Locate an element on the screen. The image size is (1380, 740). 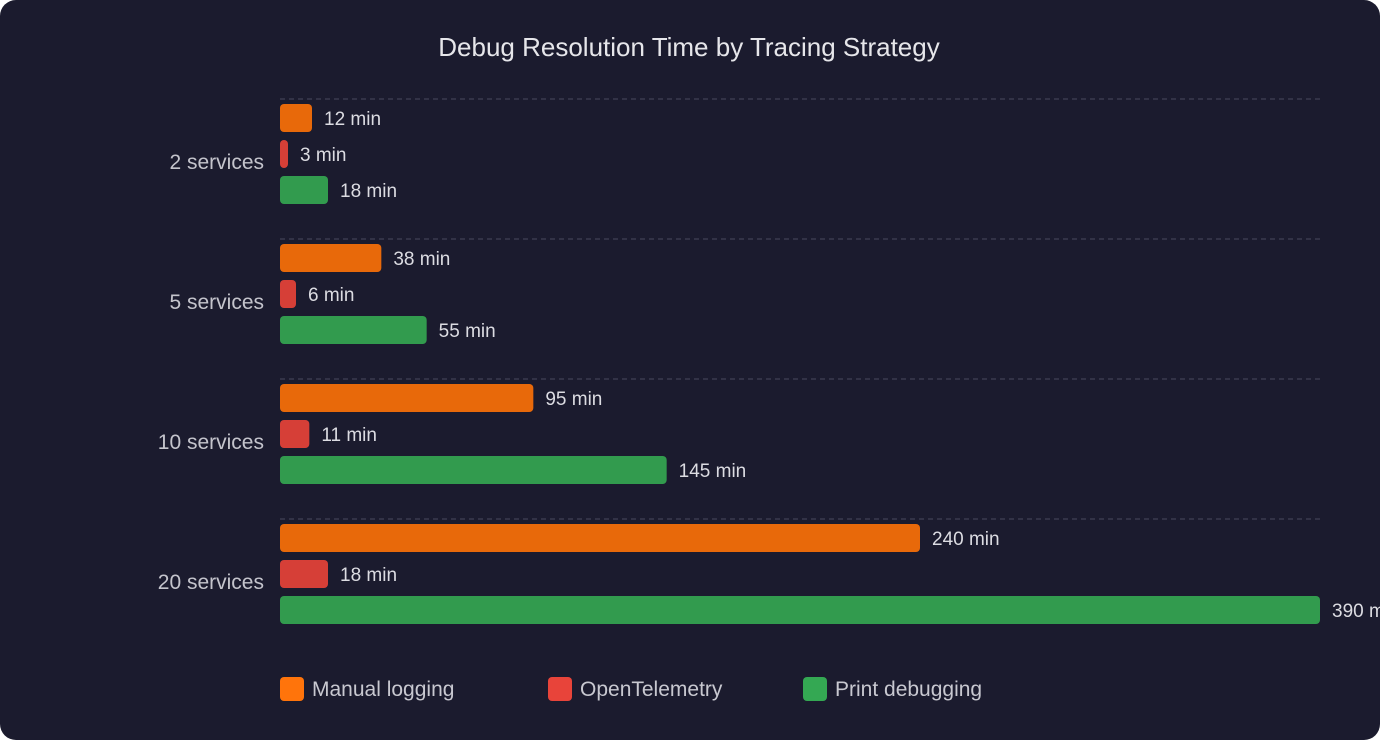
category-label: 10 services is located at coordinates (211, 442).